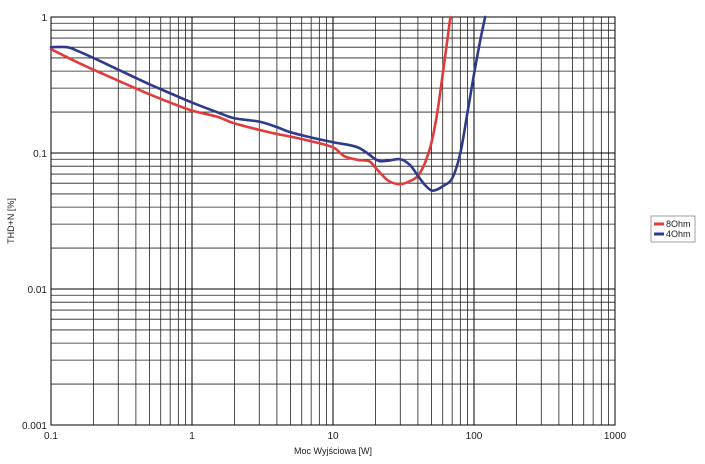 The height and width of the screenshot is (464, 705). Describe the element at coordinates (51, 436) in the screenshot. I see `x-tick-label: 0.1` at that location.